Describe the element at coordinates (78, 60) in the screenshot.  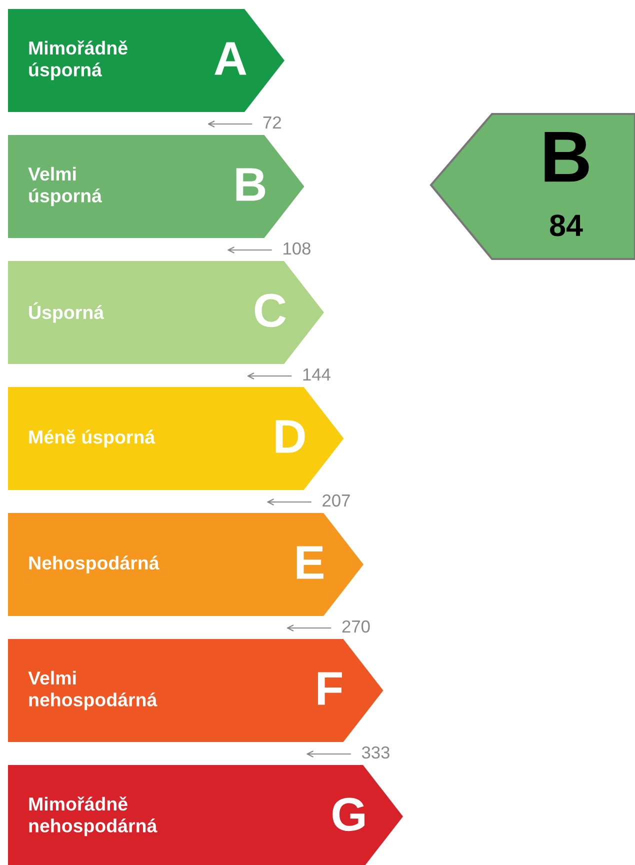
I see `annotation: Mimořádně úsporná` at that location.